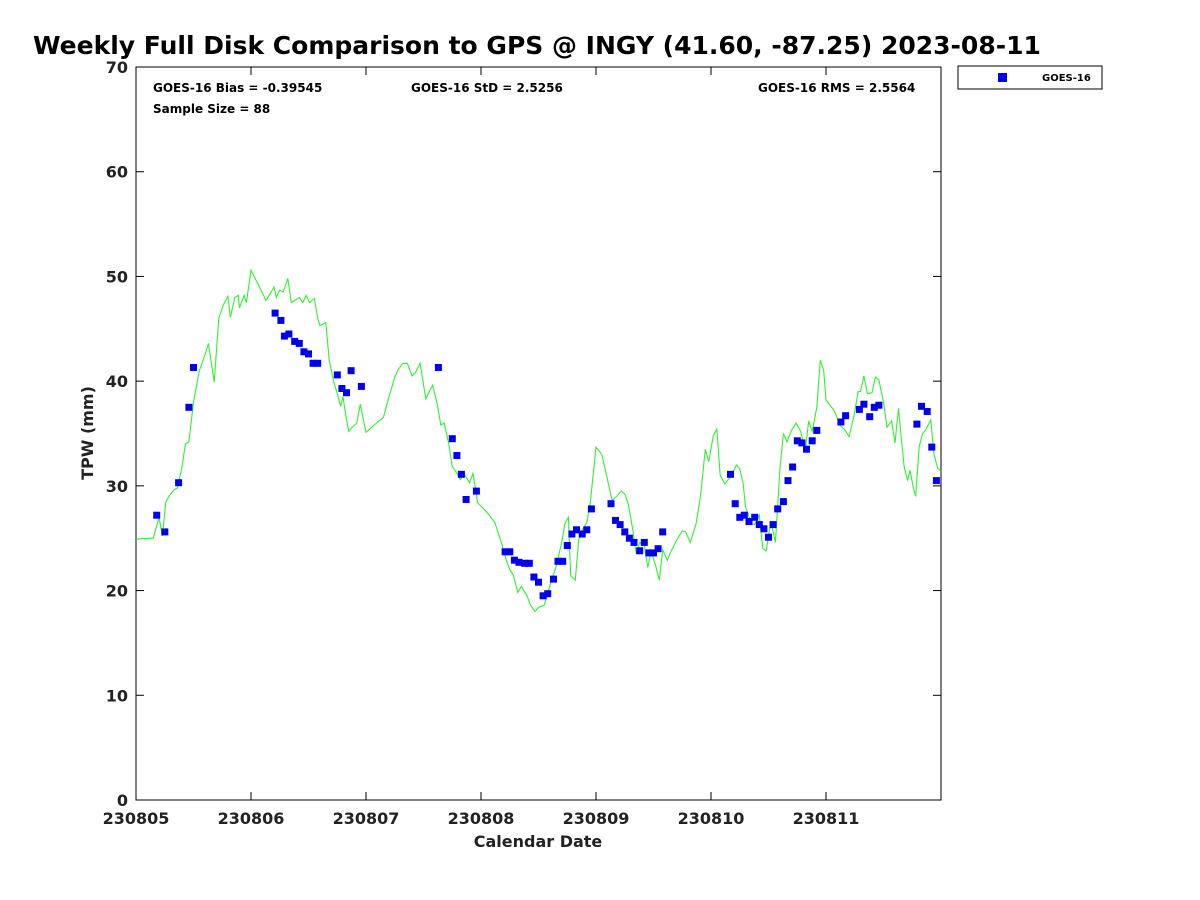  What do you see at coordinates (596, 818) in the screenshot?
I see `x-tick-label: 230809` at bounding box center [596, 818].